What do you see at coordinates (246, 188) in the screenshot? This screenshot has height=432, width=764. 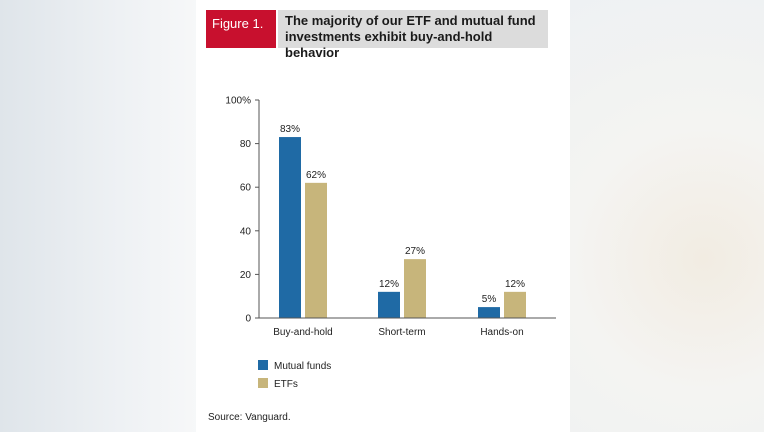 I see `y-tick-label: 60` at bounding box center [246, 188].